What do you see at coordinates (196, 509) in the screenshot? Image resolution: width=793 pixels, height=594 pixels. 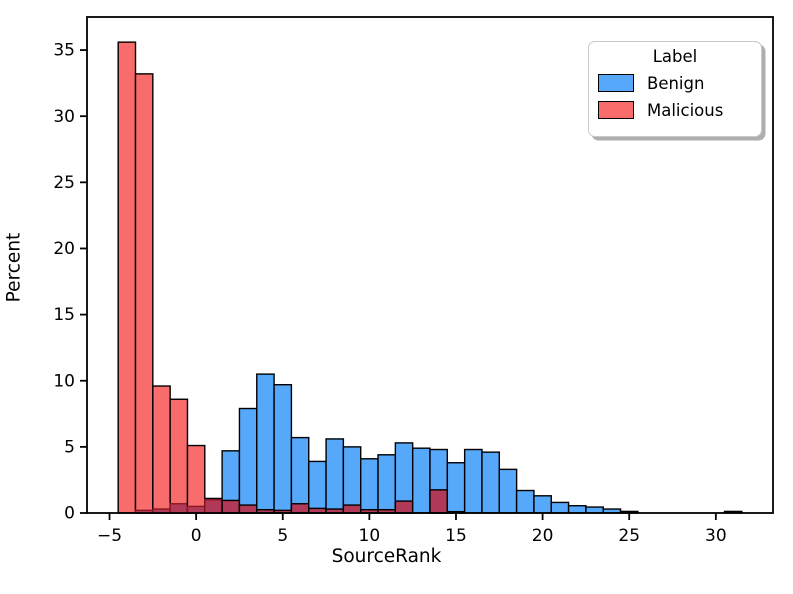 I see `bar-overlap-x0` at bounding box center [196, 509].